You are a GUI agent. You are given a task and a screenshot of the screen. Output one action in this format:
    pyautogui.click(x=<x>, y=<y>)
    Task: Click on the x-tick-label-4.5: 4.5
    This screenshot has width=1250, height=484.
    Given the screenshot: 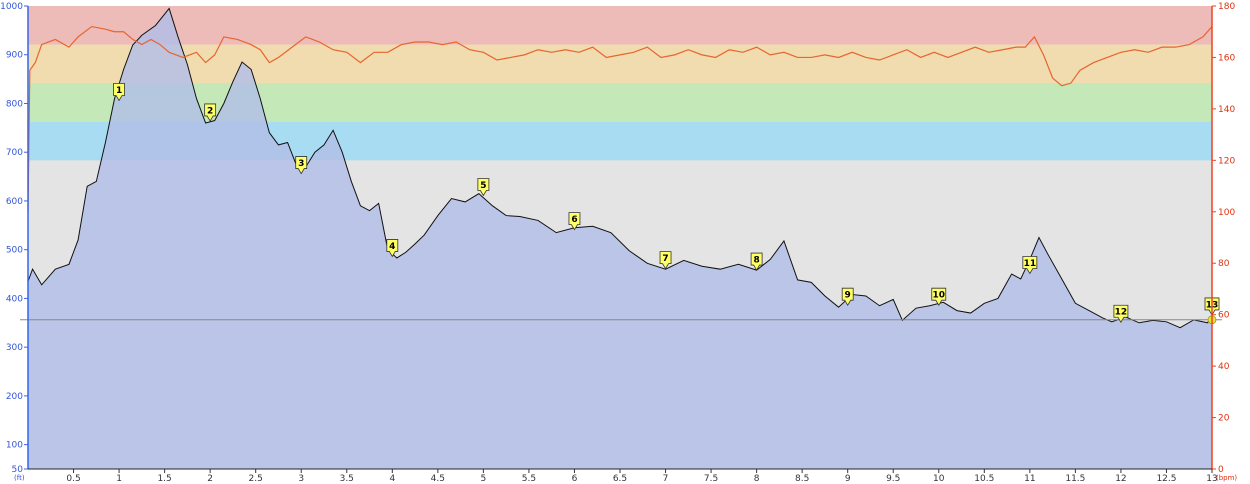 What is the action you would take?
    pyautogui.click(x=438, y=479)
    